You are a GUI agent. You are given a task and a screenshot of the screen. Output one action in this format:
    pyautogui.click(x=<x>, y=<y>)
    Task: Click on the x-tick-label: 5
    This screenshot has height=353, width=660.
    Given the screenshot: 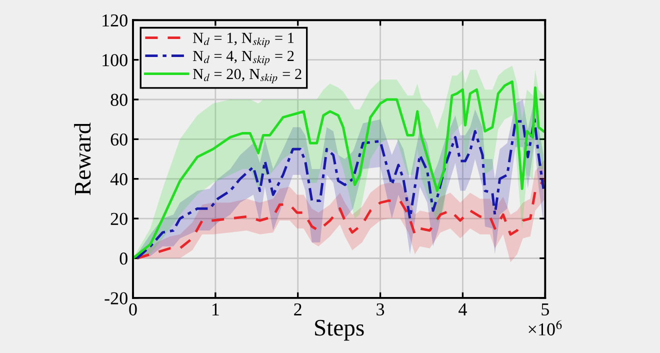 What is the action you would take?
    pyautogui.click(x=545, y=310)
    